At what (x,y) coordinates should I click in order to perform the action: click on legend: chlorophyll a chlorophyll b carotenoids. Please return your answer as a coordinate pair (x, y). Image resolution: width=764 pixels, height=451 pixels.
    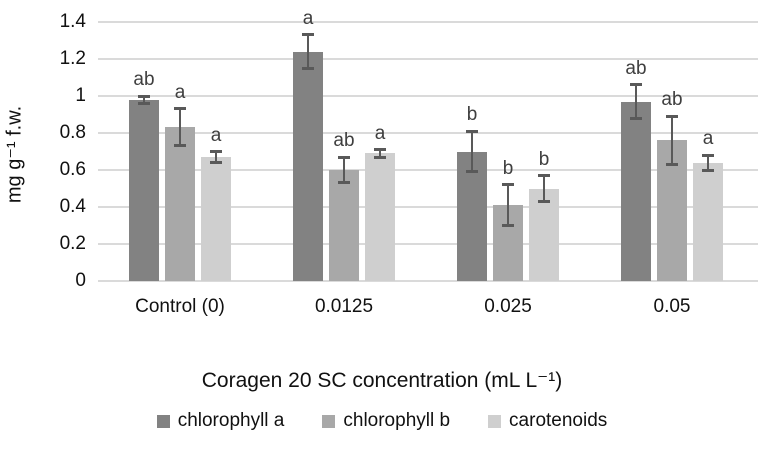
    Looking at the image, I should click on (382, 421).